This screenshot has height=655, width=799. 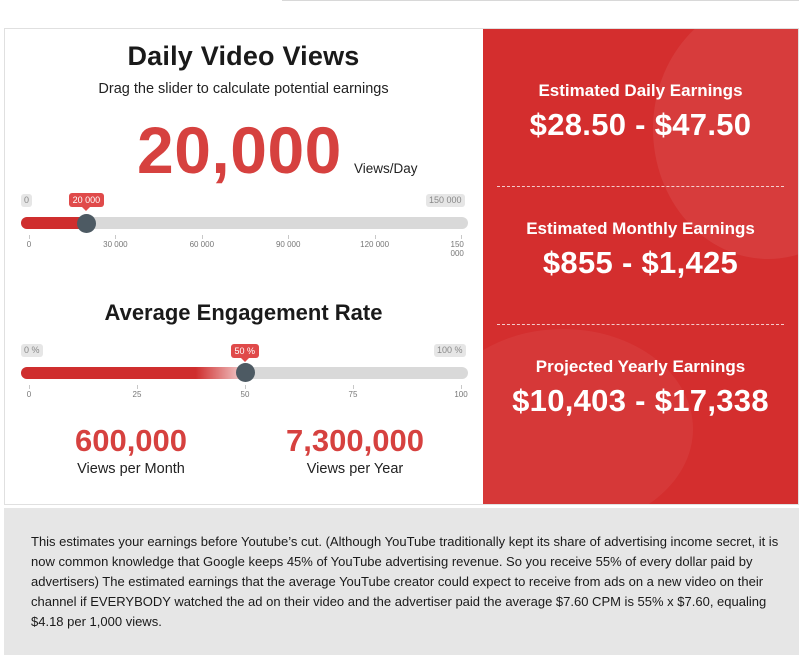 What do you see at coordinates (245, 372) in the screenshot?
I see `engagement-slider-handle` at bounding box center [245, 372].